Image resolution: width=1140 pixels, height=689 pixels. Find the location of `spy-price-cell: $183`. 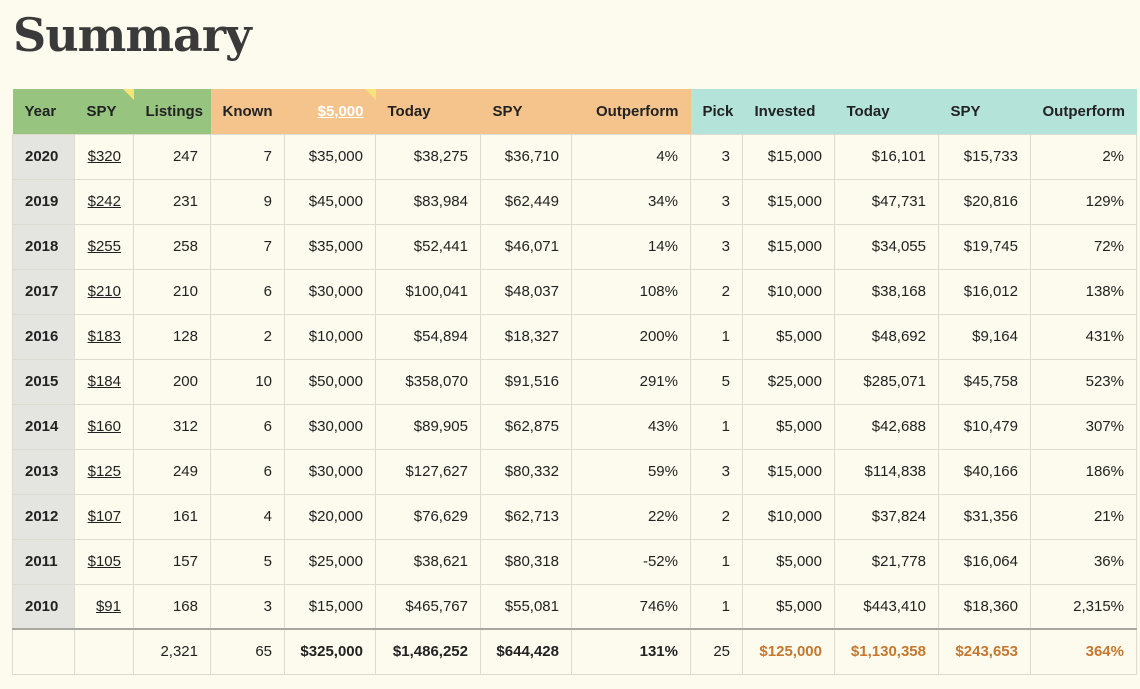

spy-price-cell: $183 is located at coordinates (104, 336).